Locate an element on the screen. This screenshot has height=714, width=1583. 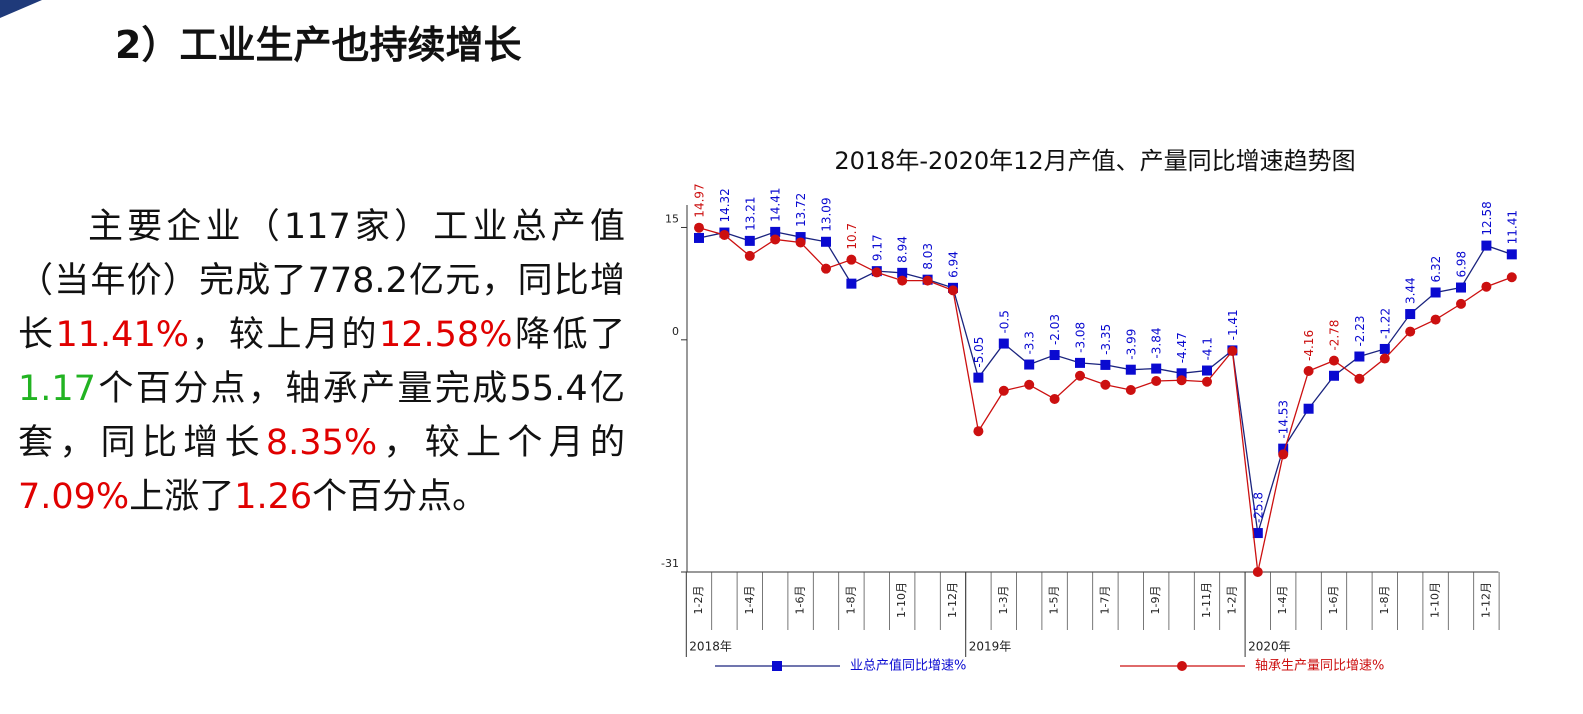
paragraph-segment: 11.41% is located at coordinates (122, 335).